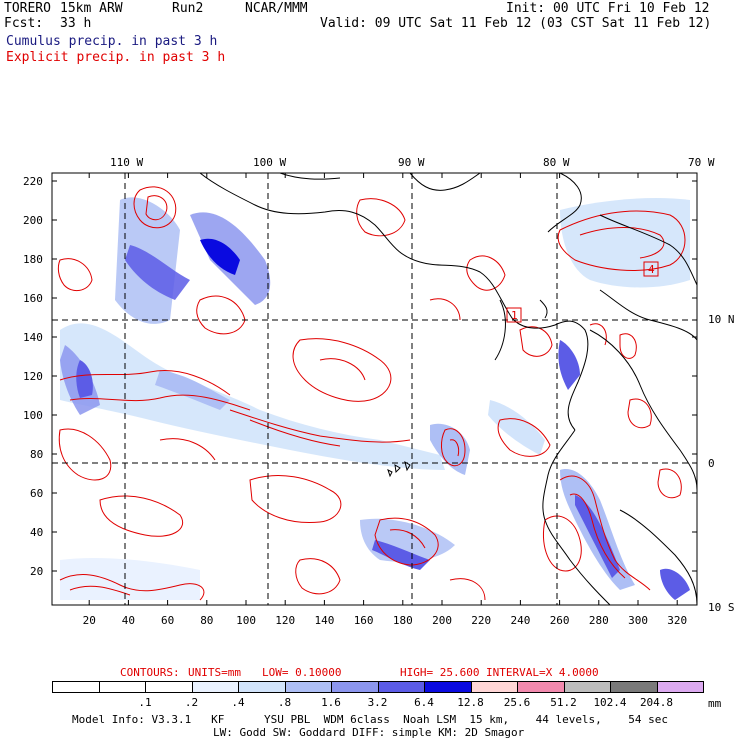 Image resolution: width=740 pixels, height=740 pixels. I want to click on x-tick-label: 300, so click(638, 620).